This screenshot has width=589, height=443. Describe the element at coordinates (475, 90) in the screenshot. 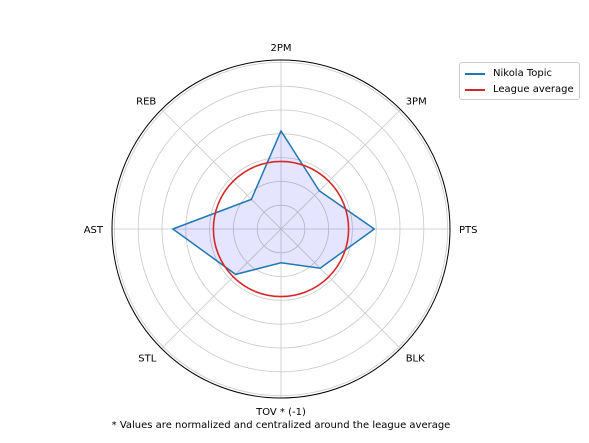

I see `legend-swatch-league-average` at that location.